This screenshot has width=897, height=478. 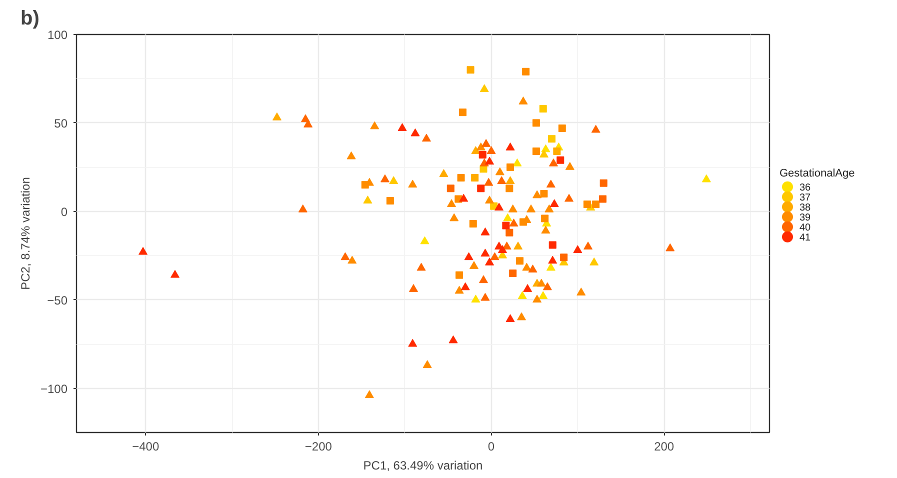 I want to click on legend-label: 36, so click(x=806, y=188).